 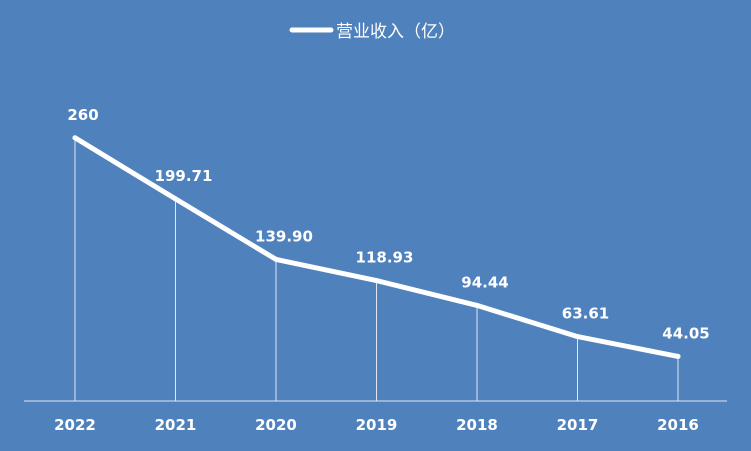 What do you see at coordinates (184, 176) in the screenshot?
I see `data-label: 199.71` at bounding box center [184, 176].